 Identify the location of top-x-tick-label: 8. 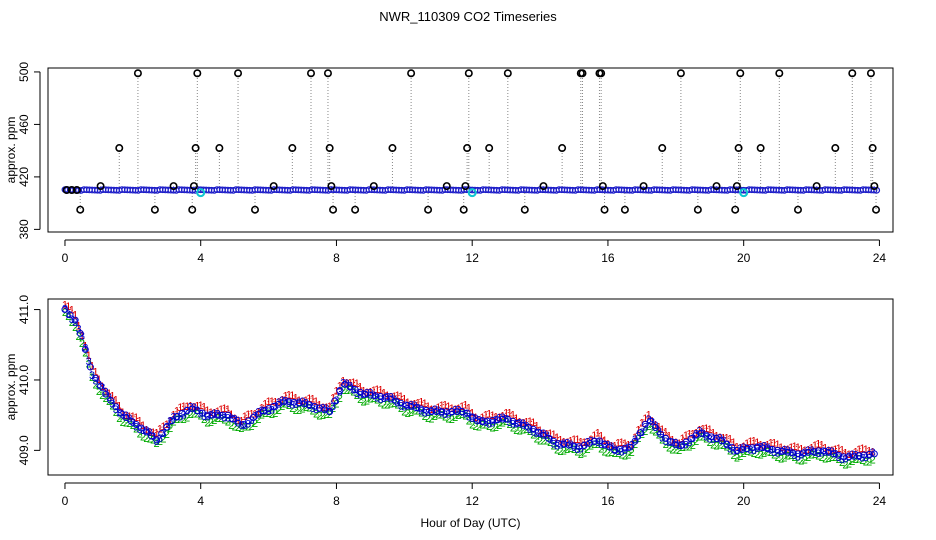
(336, 258).